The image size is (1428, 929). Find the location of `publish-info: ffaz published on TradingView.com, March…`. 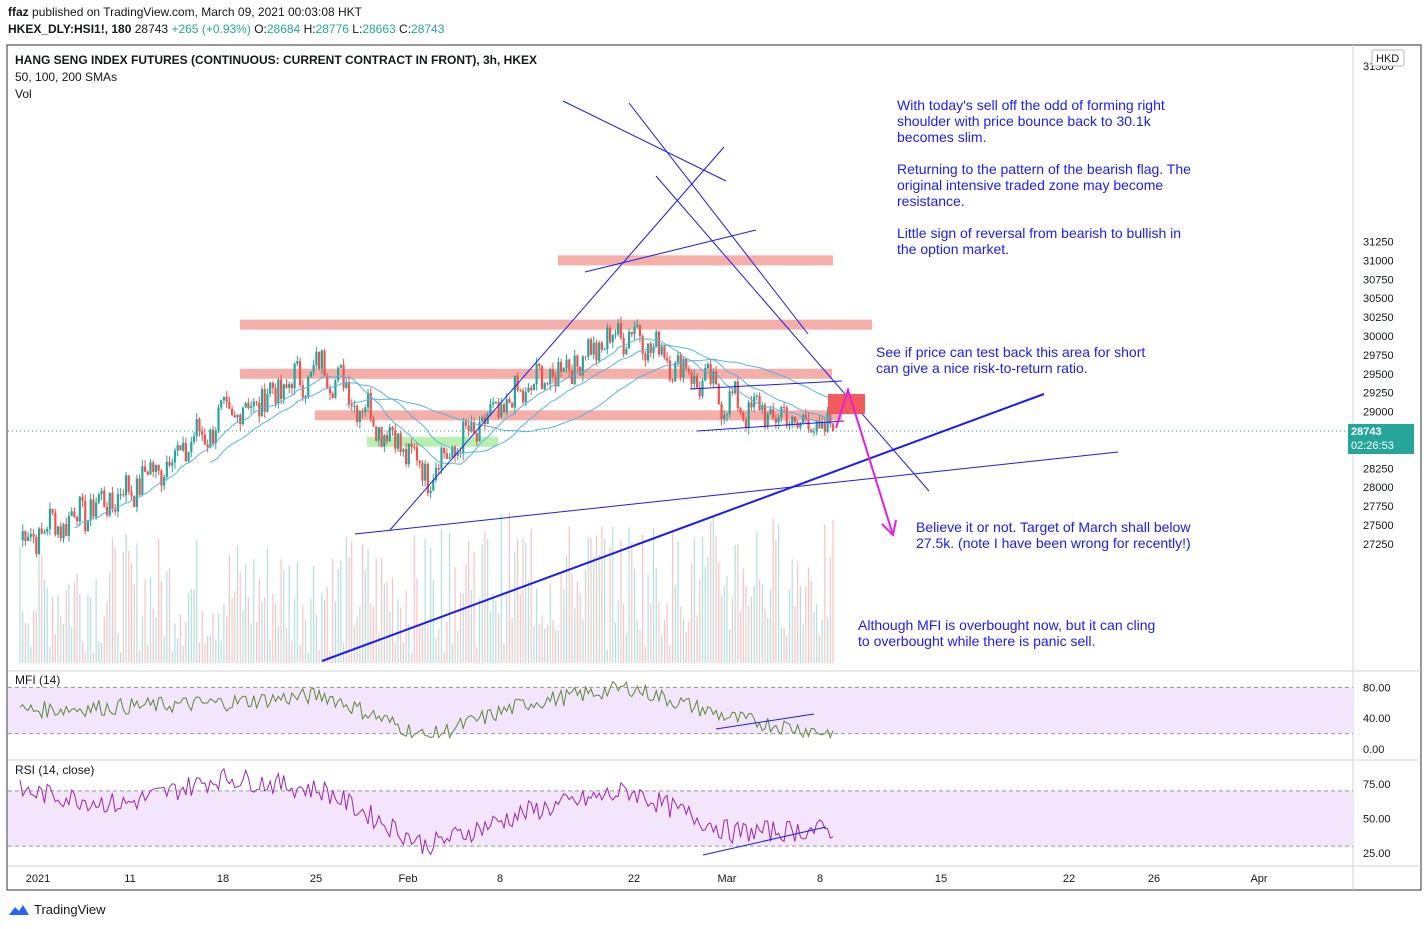

publish-info: ffaz published on TradingView.com, March… is located at coordinates (185, 12).